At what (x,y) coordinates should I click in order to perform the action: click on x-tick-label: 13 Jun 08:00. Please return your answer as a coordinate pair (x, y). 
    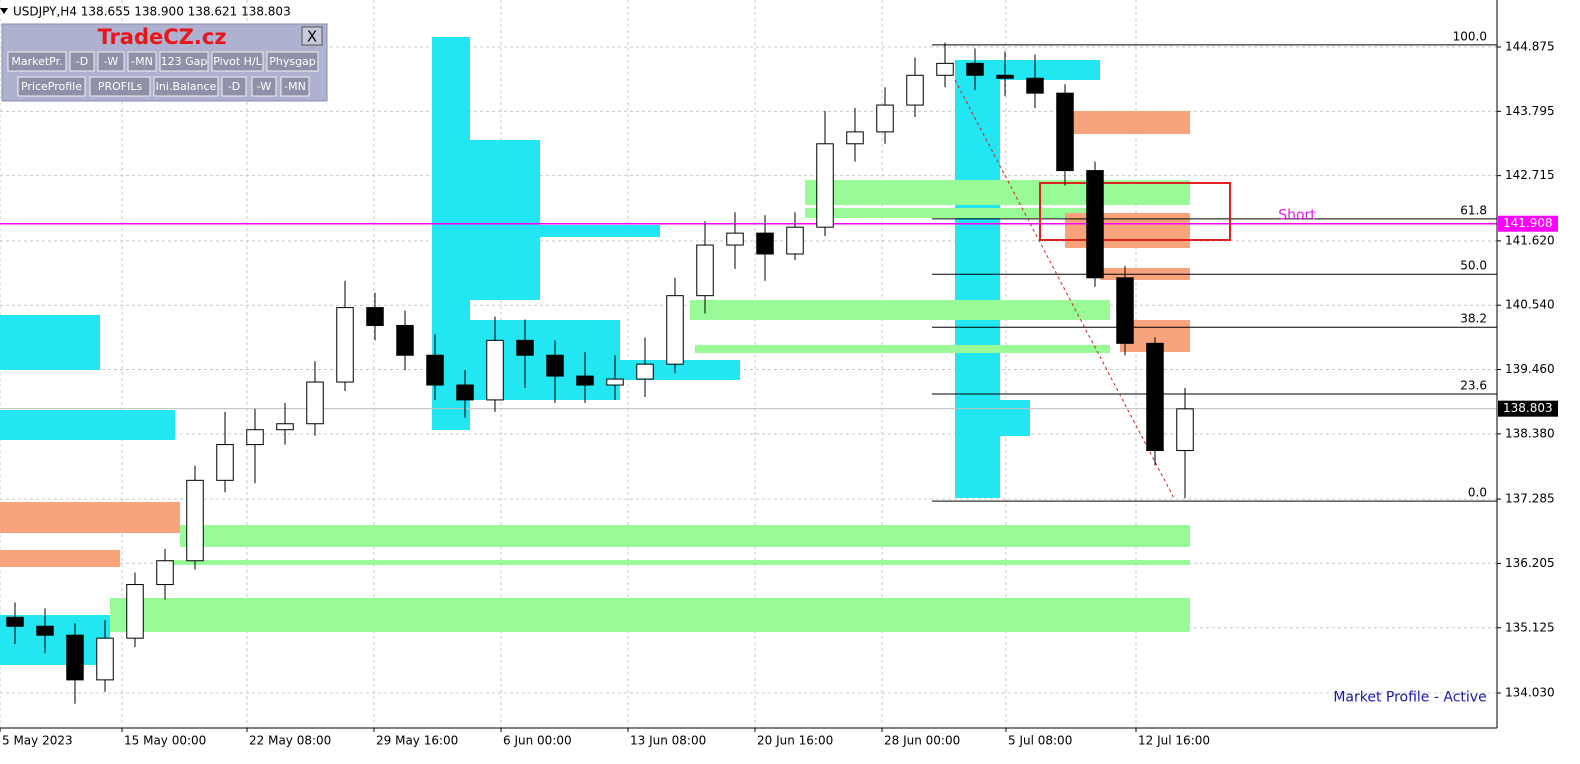
    Looking at the image, I should click on (668, 741).